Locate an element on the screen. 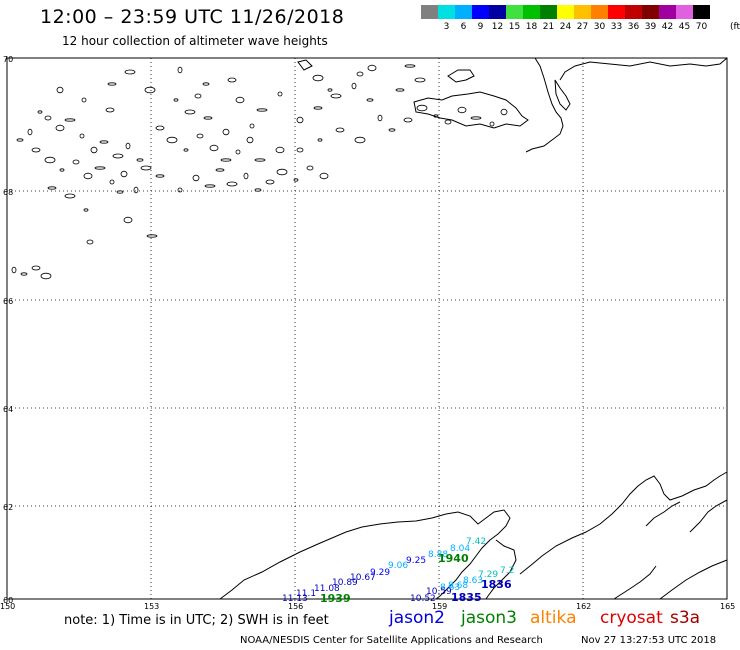 The image size is (740, 650). swh-value: 10.67 is located at coordinates (363, 578).